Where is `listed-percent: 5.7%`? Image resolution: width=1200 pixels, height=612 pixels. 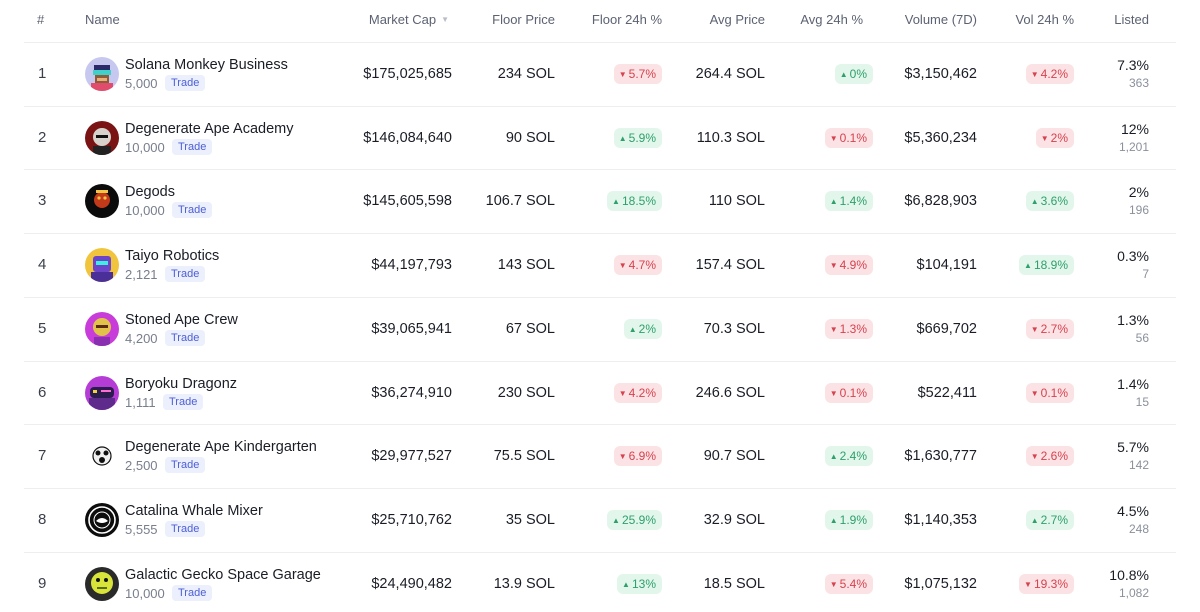
listed-percent: 5.7% is located at coordinates (1133, 447).